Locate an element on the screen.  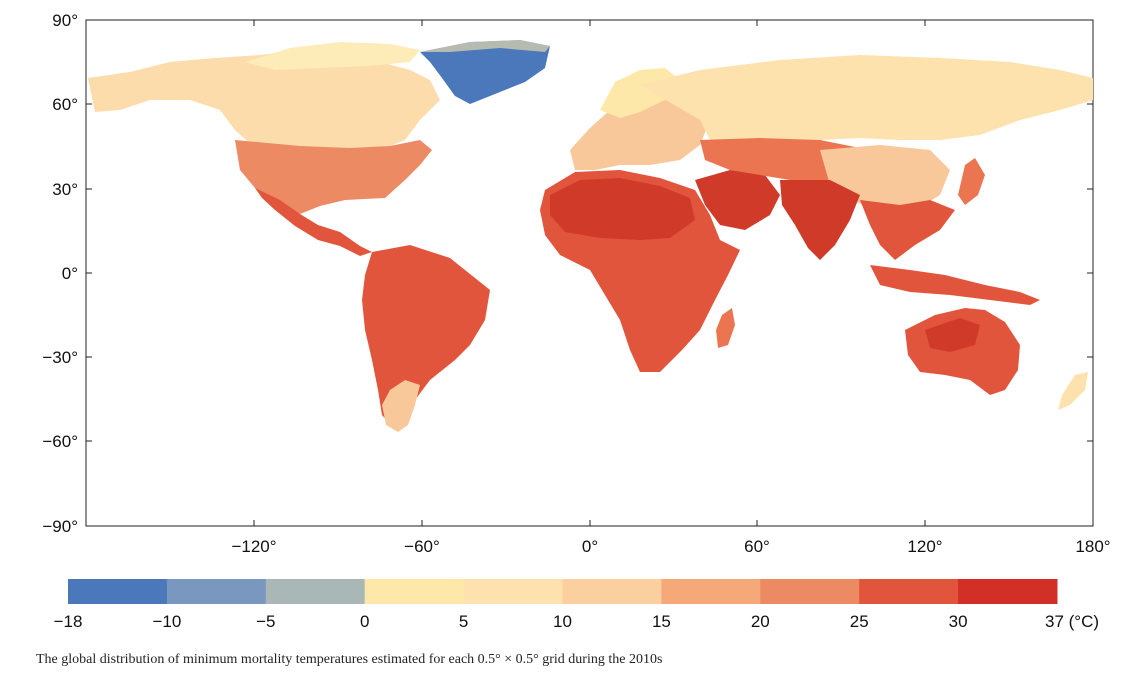
land-patagonia is located at coordinates (401, 406).